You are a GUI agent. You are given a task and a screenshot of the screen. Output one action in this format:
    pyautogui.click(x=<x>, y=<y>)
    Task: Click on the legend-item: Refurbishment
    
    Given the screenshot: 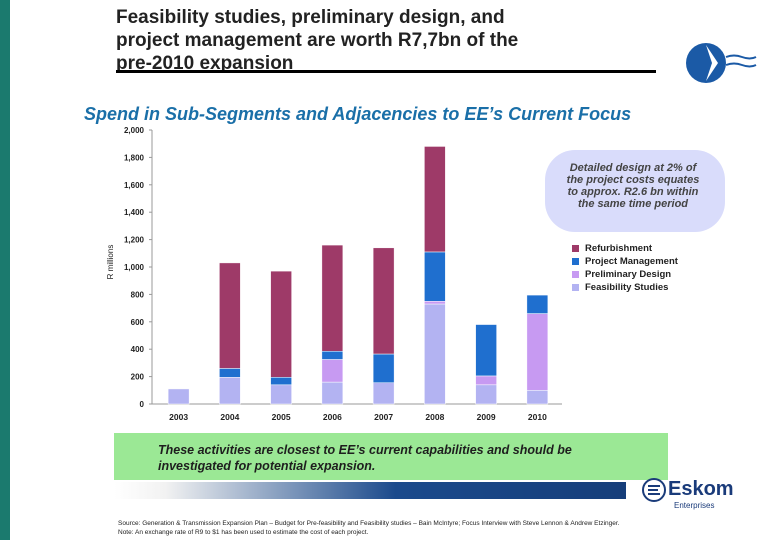 What is the action you would take?
    pyautogui.click(x=625, y=248)
    